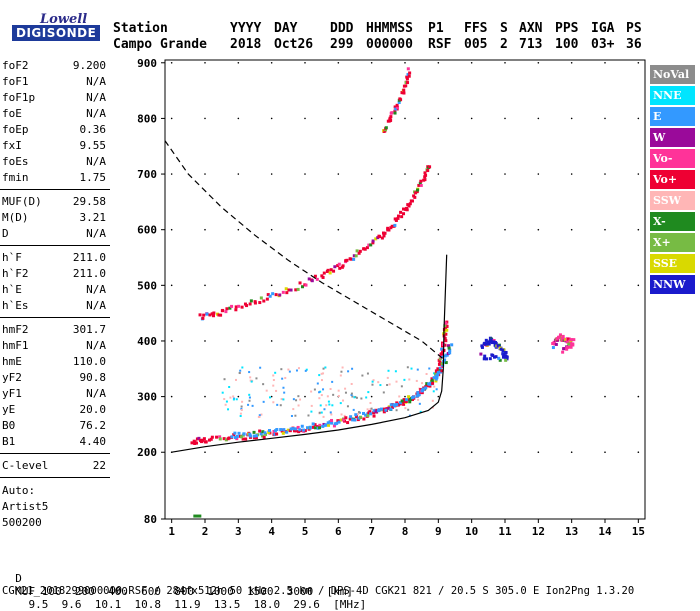 The image size is (700, 611). Describe the element at coordinates (147, 452) in the screenshot. I see `y-tick-label: 200` at that location.